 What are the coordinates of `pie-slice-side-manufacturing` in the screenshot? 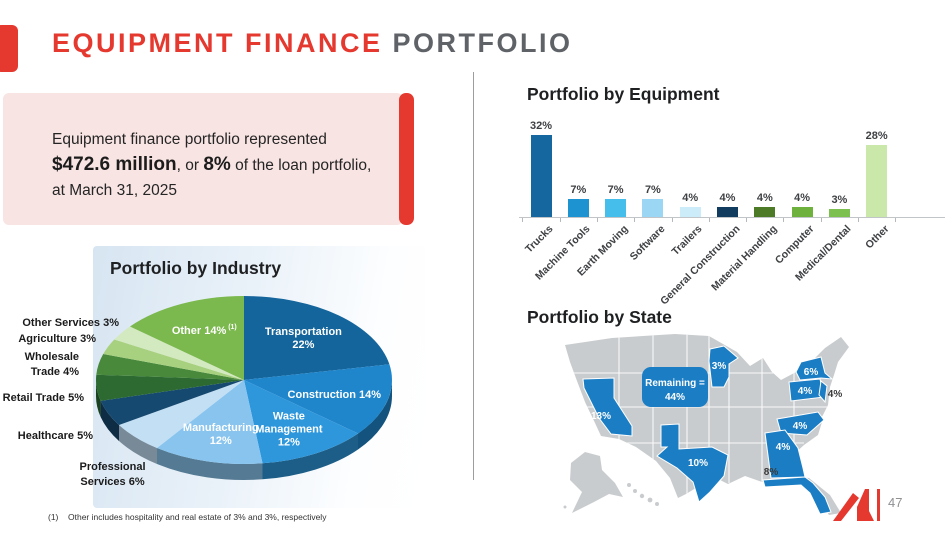 It's located at (210, 464).